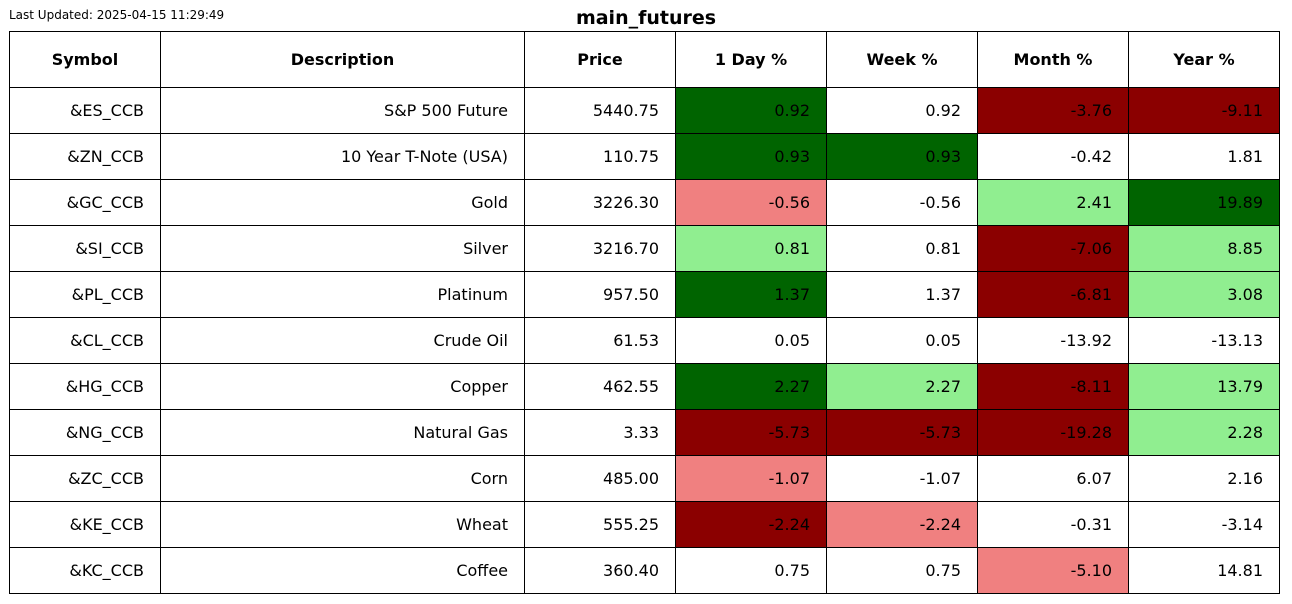  I want to click on cell-price: 485.00, so click(600, 478).